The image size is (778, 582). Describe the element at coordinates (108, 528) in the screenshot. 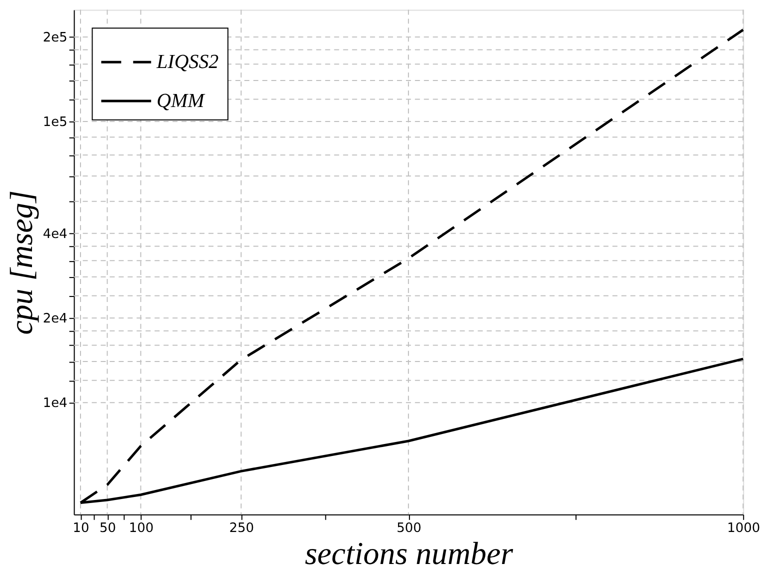

I see `x-tick-label: 50` at that location.